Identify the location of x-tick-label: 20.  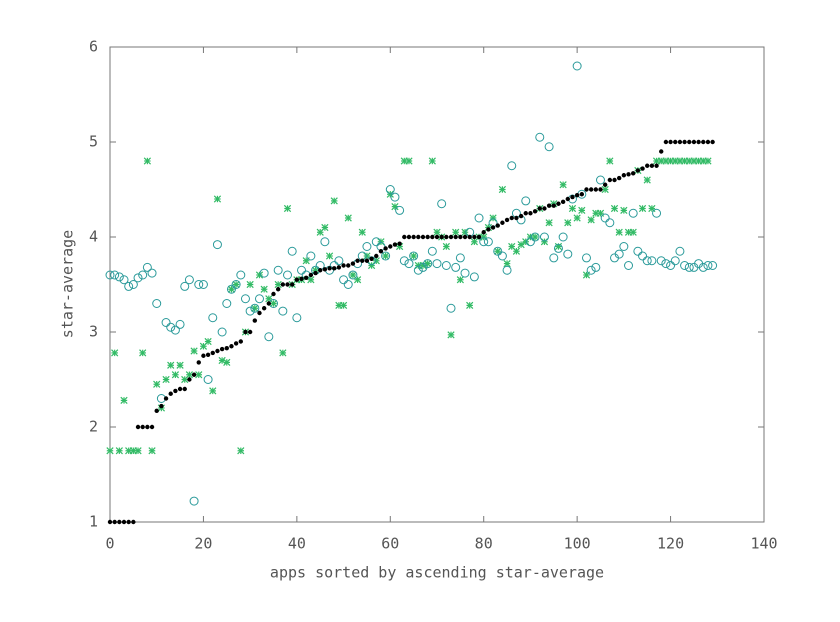
(203, 544).